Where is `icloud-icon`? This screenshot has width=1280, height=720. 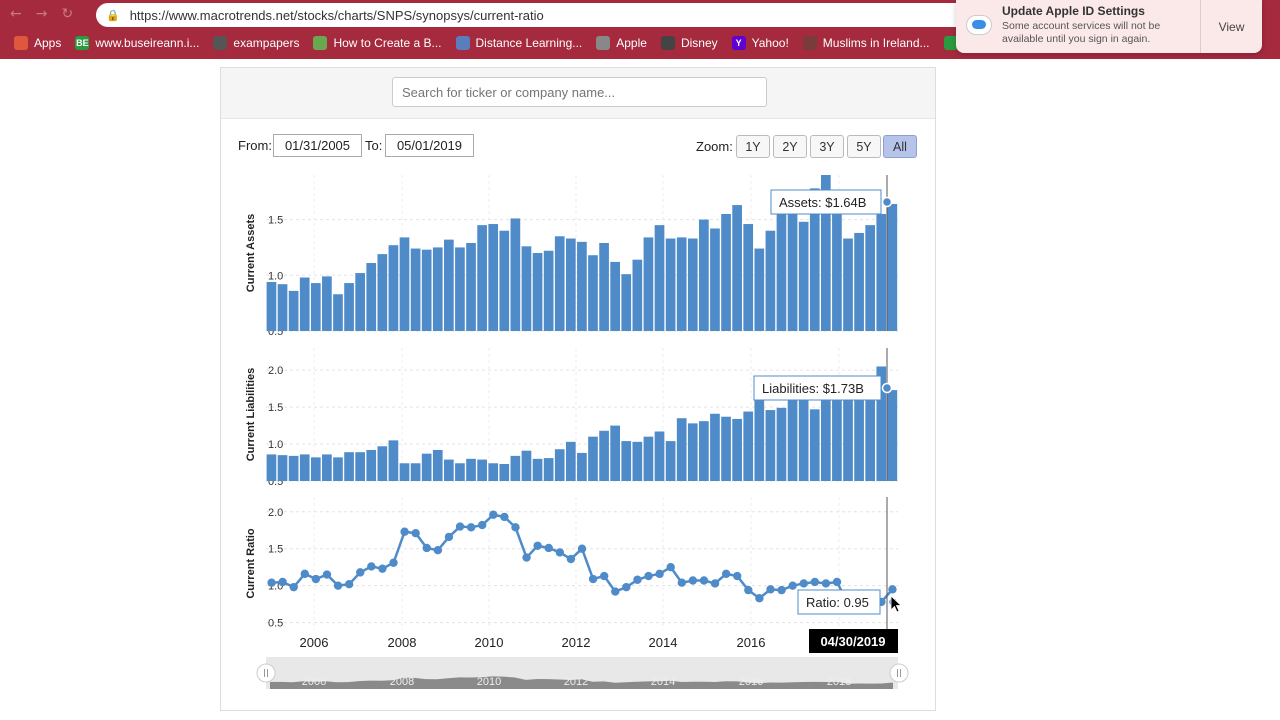
icloud-icon is located at coordinates (979, 25).